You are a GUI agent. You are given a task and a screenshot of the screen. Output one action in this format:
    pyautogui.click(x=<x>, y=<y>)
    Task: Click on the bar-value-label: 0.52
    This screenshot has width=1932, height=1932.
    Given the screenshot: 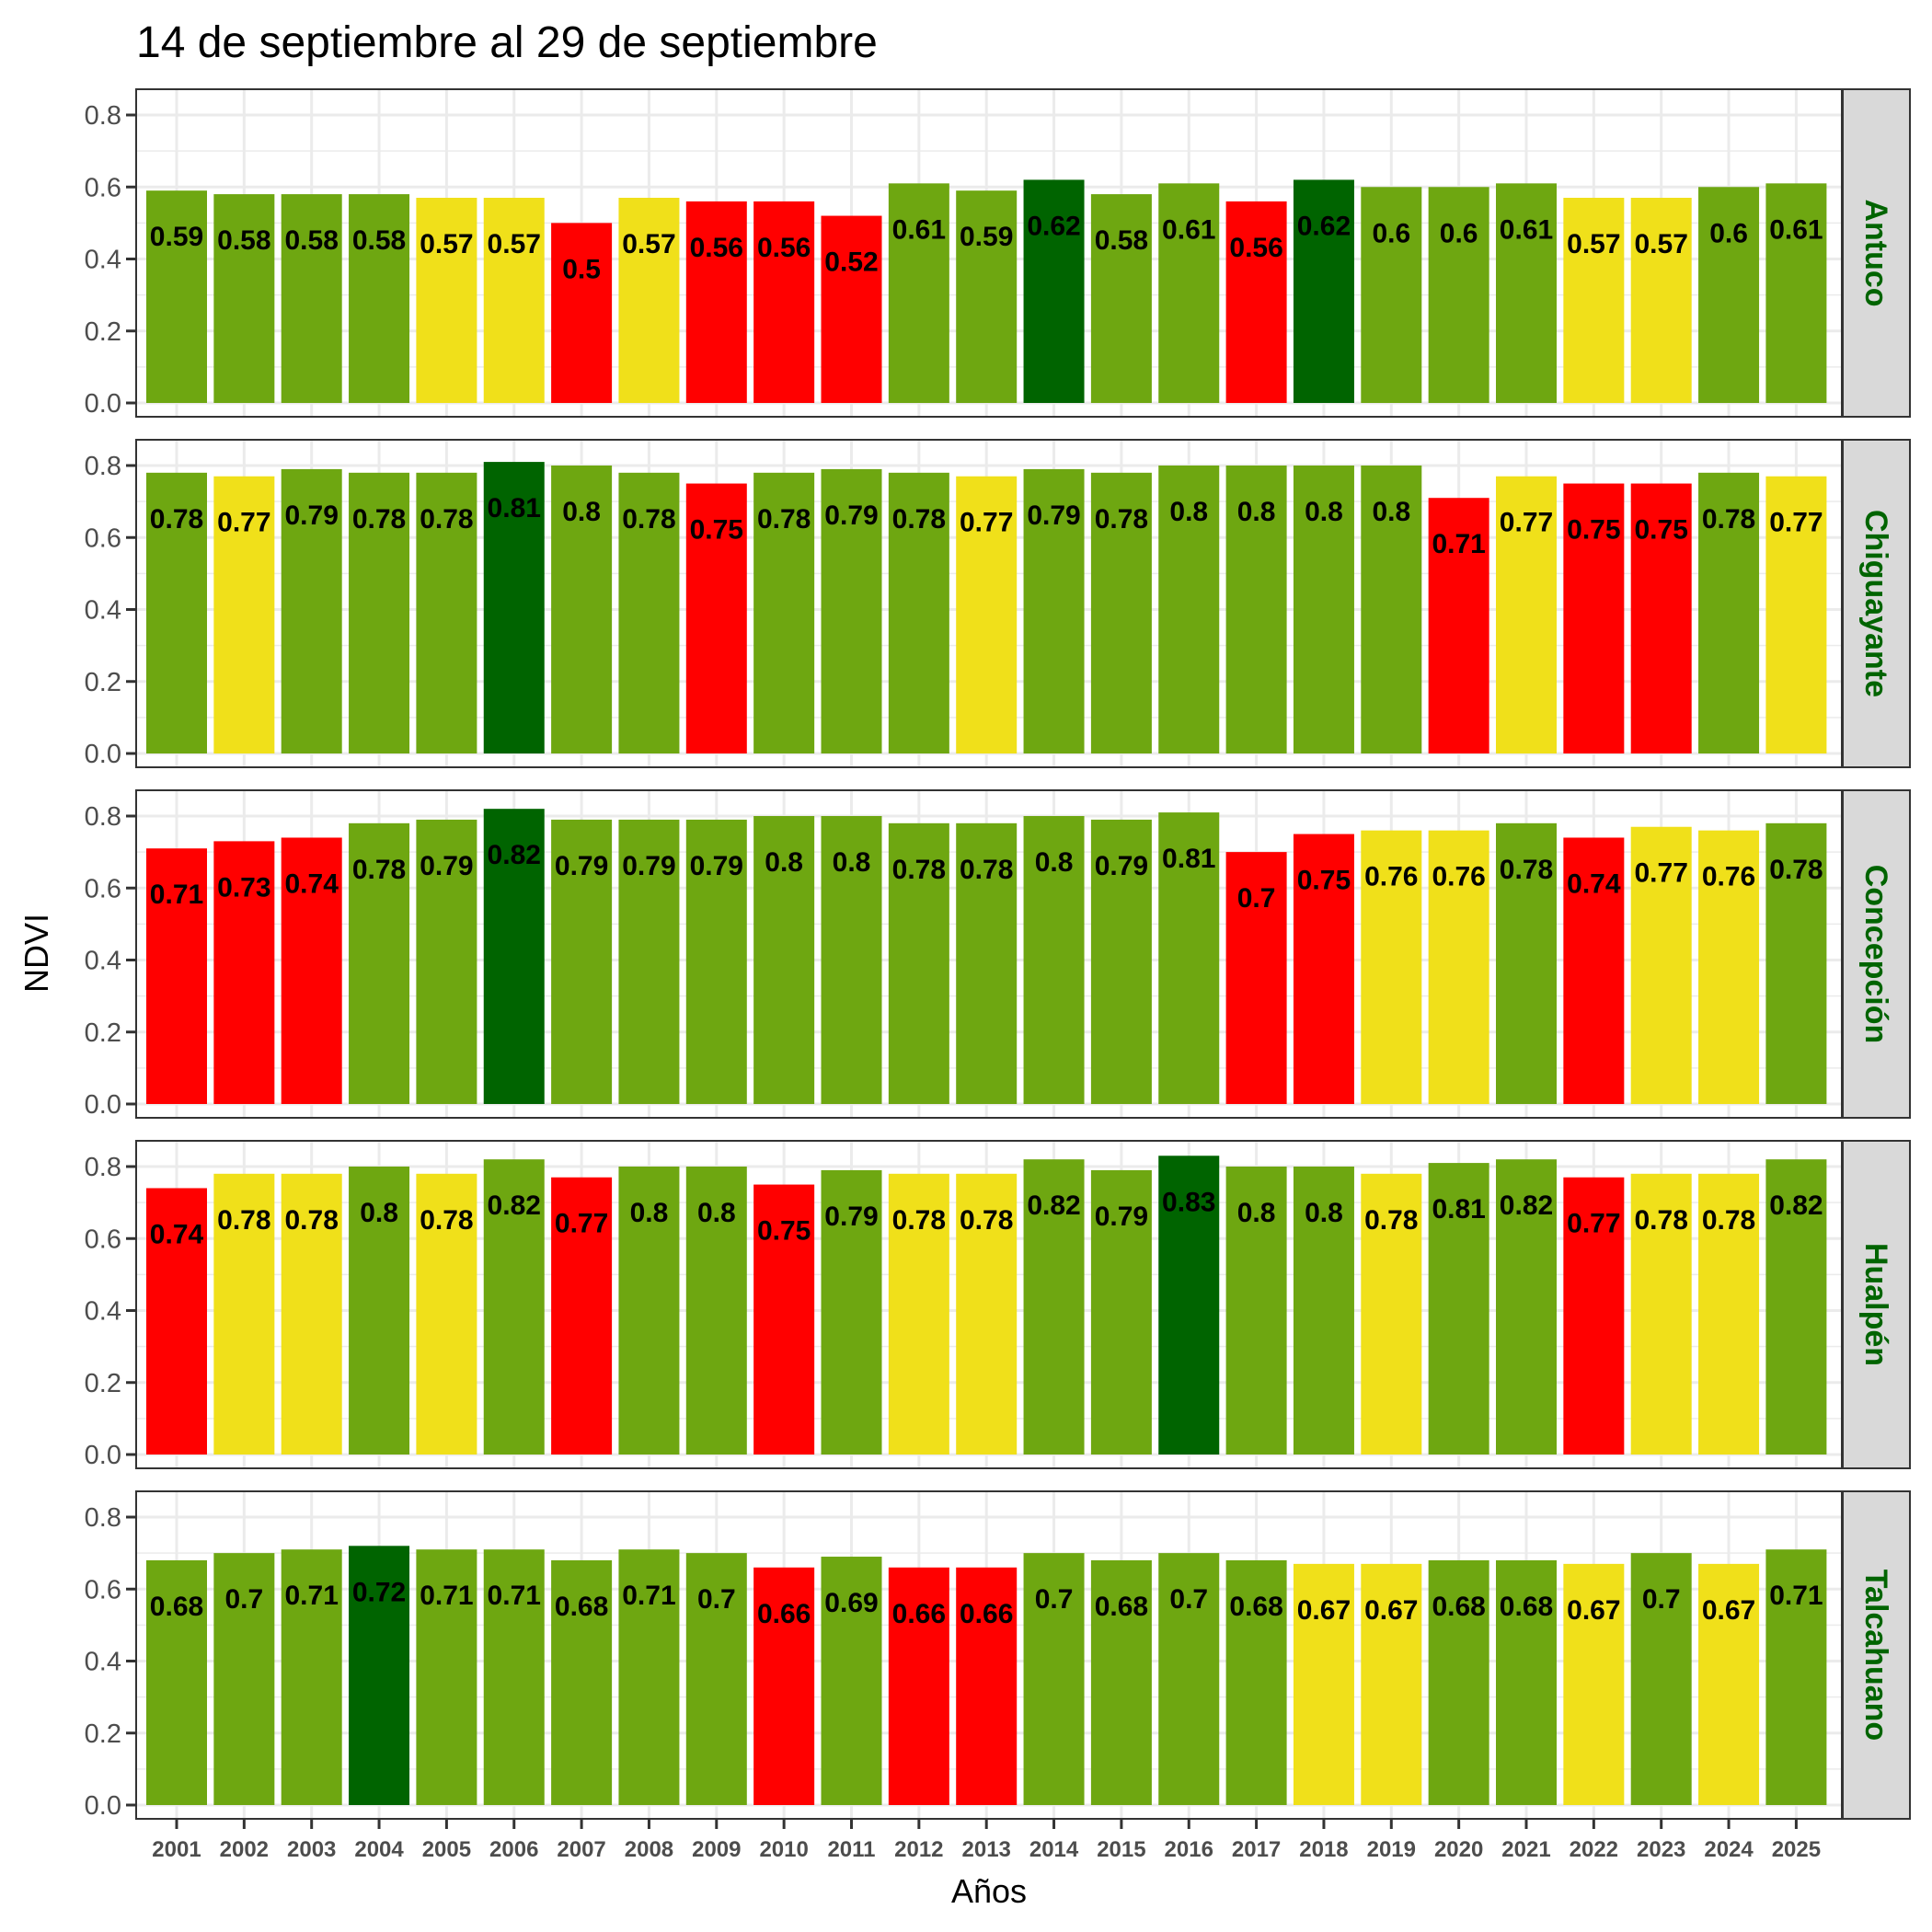 What is the action you would take?
    pyautogui.click(x=851, y=262)
    